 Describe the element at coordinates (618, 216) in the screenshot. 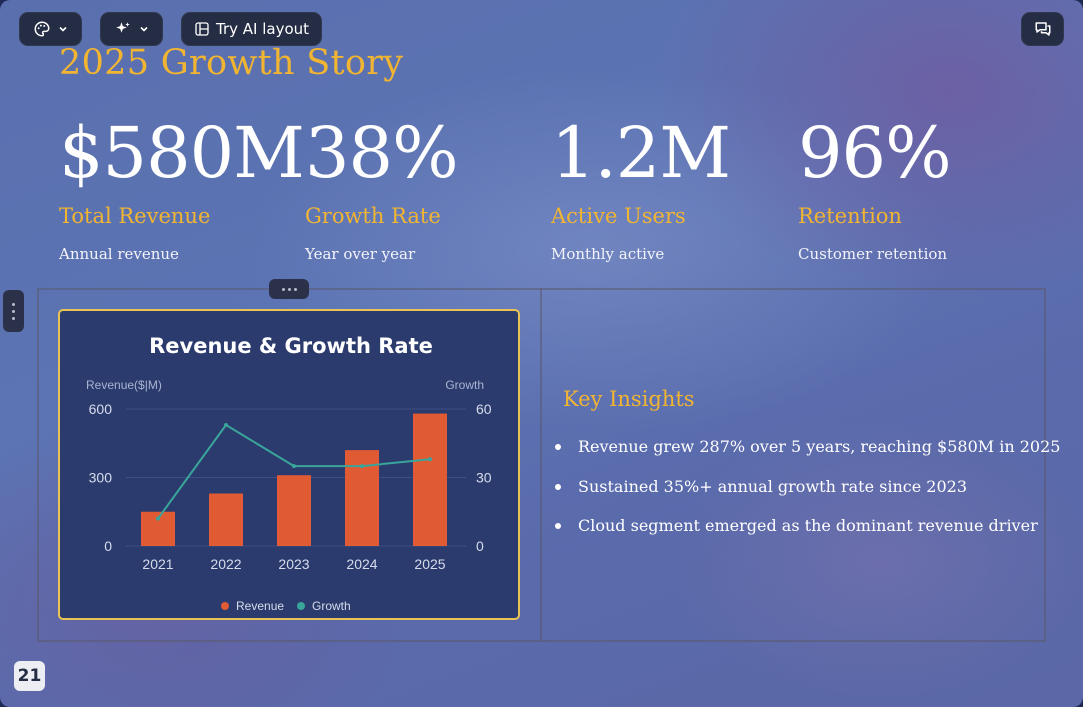

I see `stat-label: Active Users` at that location.